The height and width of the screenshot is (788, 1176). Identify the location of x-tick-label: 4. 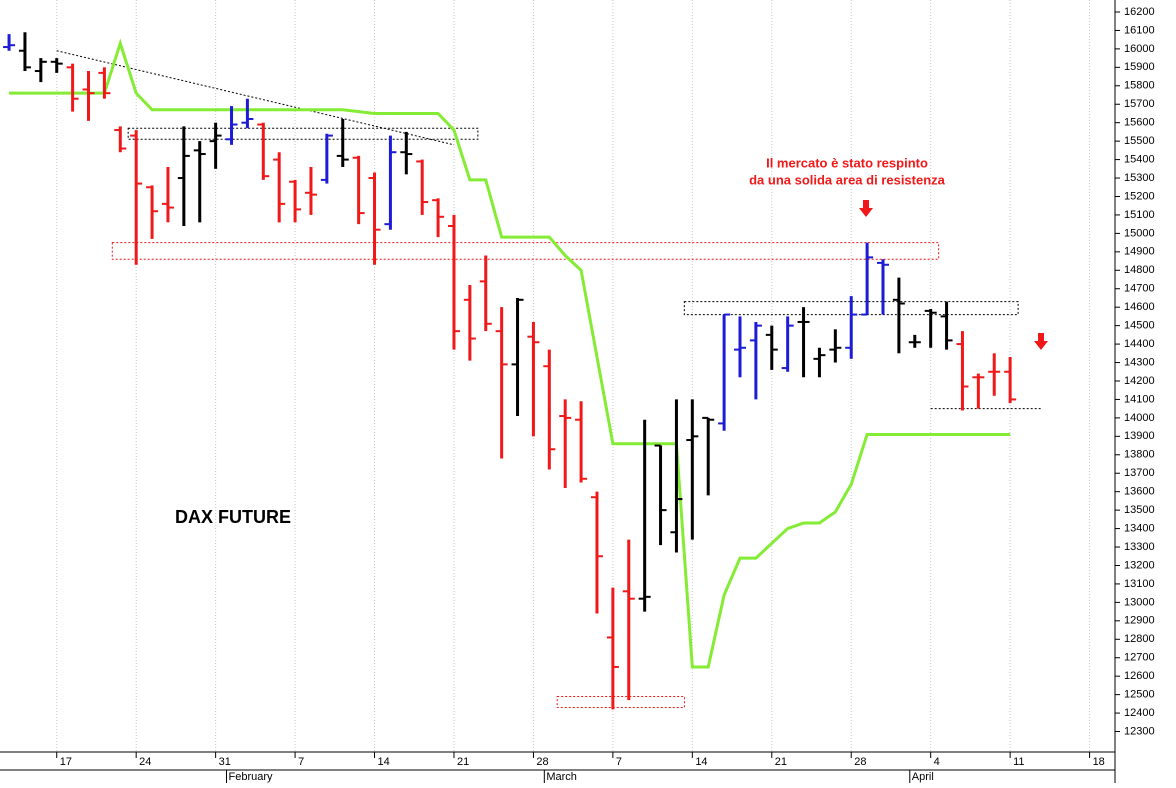
(937, 762).